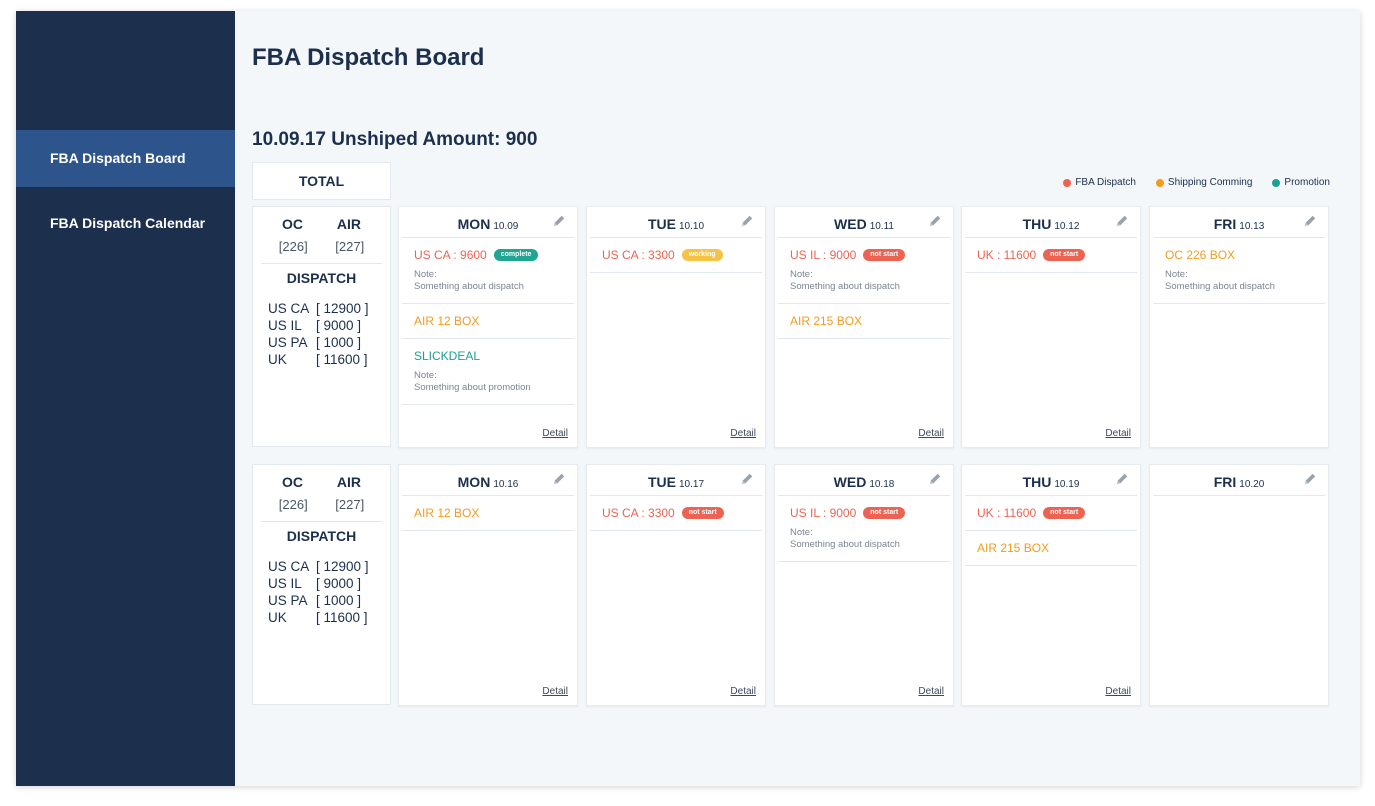  I want to click on air-label: AIR, so click(349, 224).